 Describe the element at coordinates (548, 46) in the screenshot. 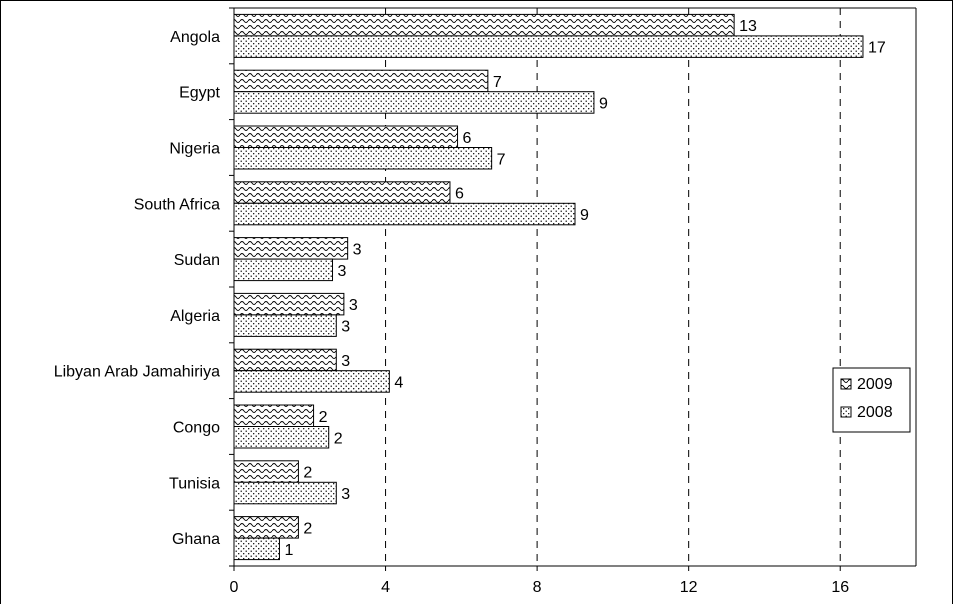

I see `bar-angola-2008` at that location.